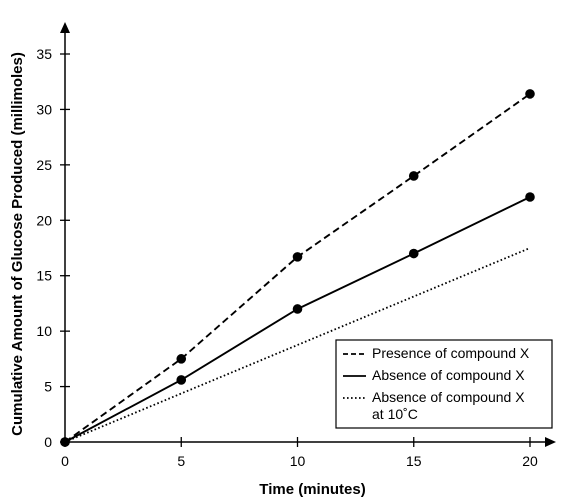 This screenshot has height=498, width=576. What do you see at coordinates (44, 220) in the screenshot?
I see `y-tick-label: 20` at bounding box center [44, 220].